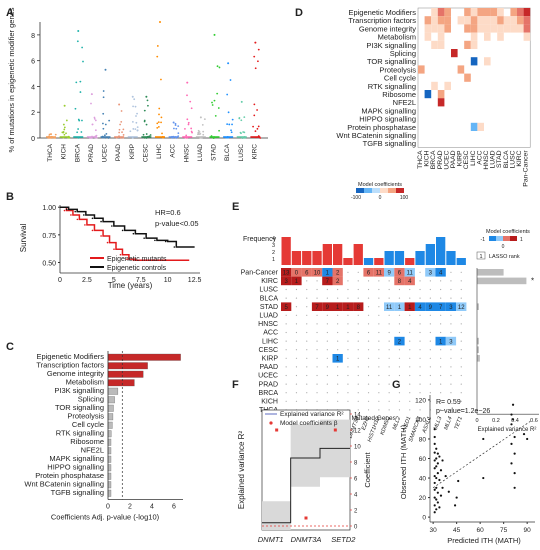 The width and height of the screenshot is (540, 550). Describe the element at coordinates (132, 151) in the screenshot. I see `a-category-label: KIRP` at that location.